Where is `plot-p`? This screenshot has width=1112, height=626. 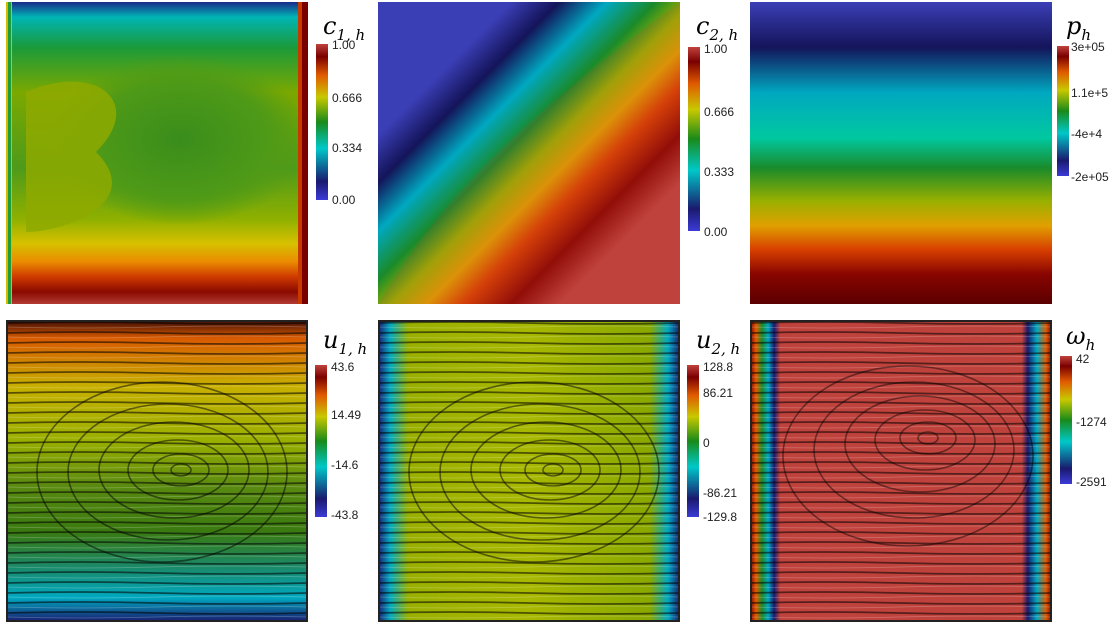 plot-p is located at coordinates (901, 153).